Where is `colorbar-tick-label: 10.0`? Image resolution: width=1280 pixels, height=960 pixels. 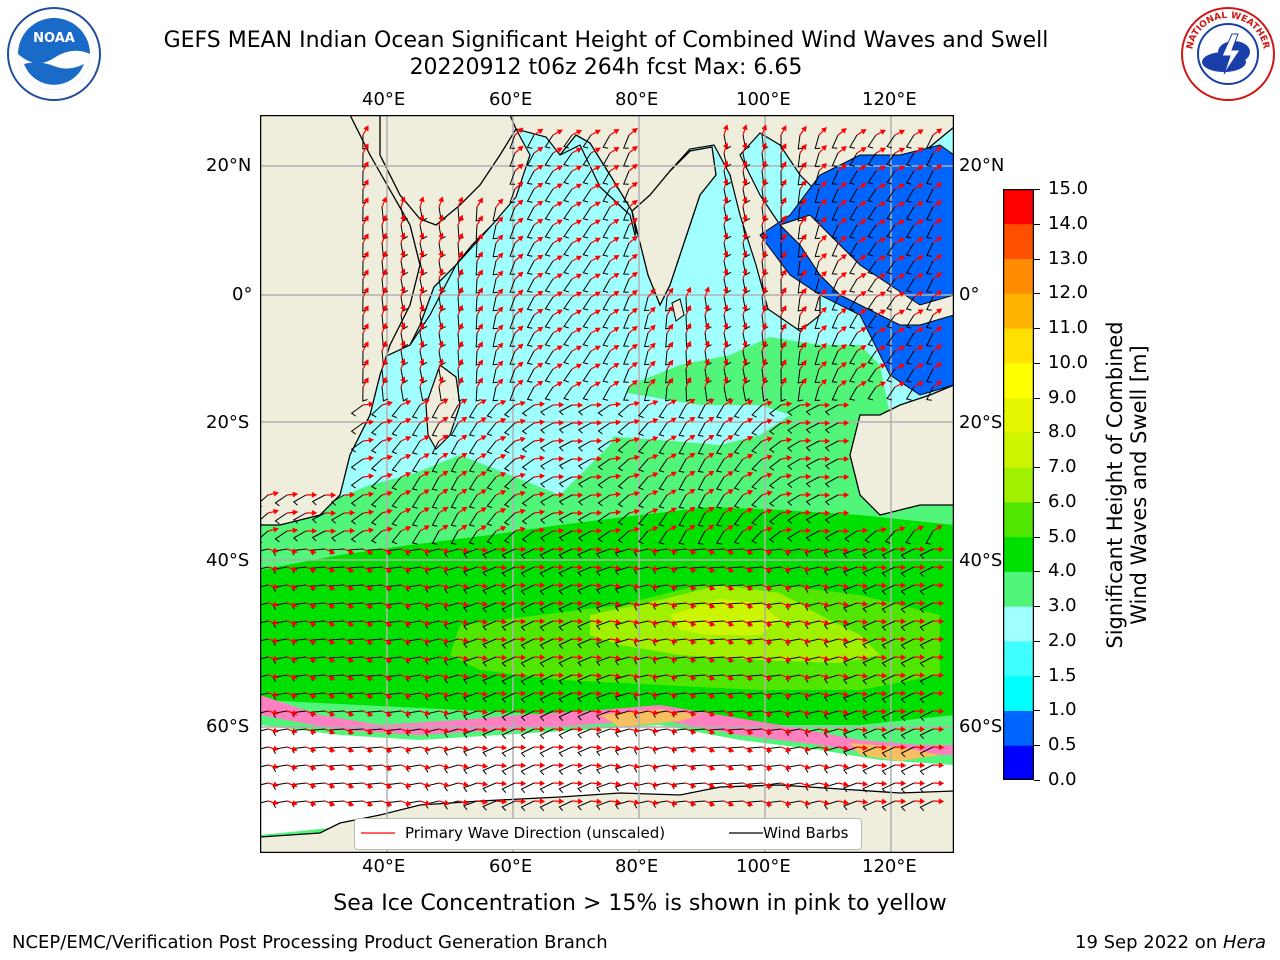
colorbar-tick-label: 10.0 is located at coordinates (1068, 362).